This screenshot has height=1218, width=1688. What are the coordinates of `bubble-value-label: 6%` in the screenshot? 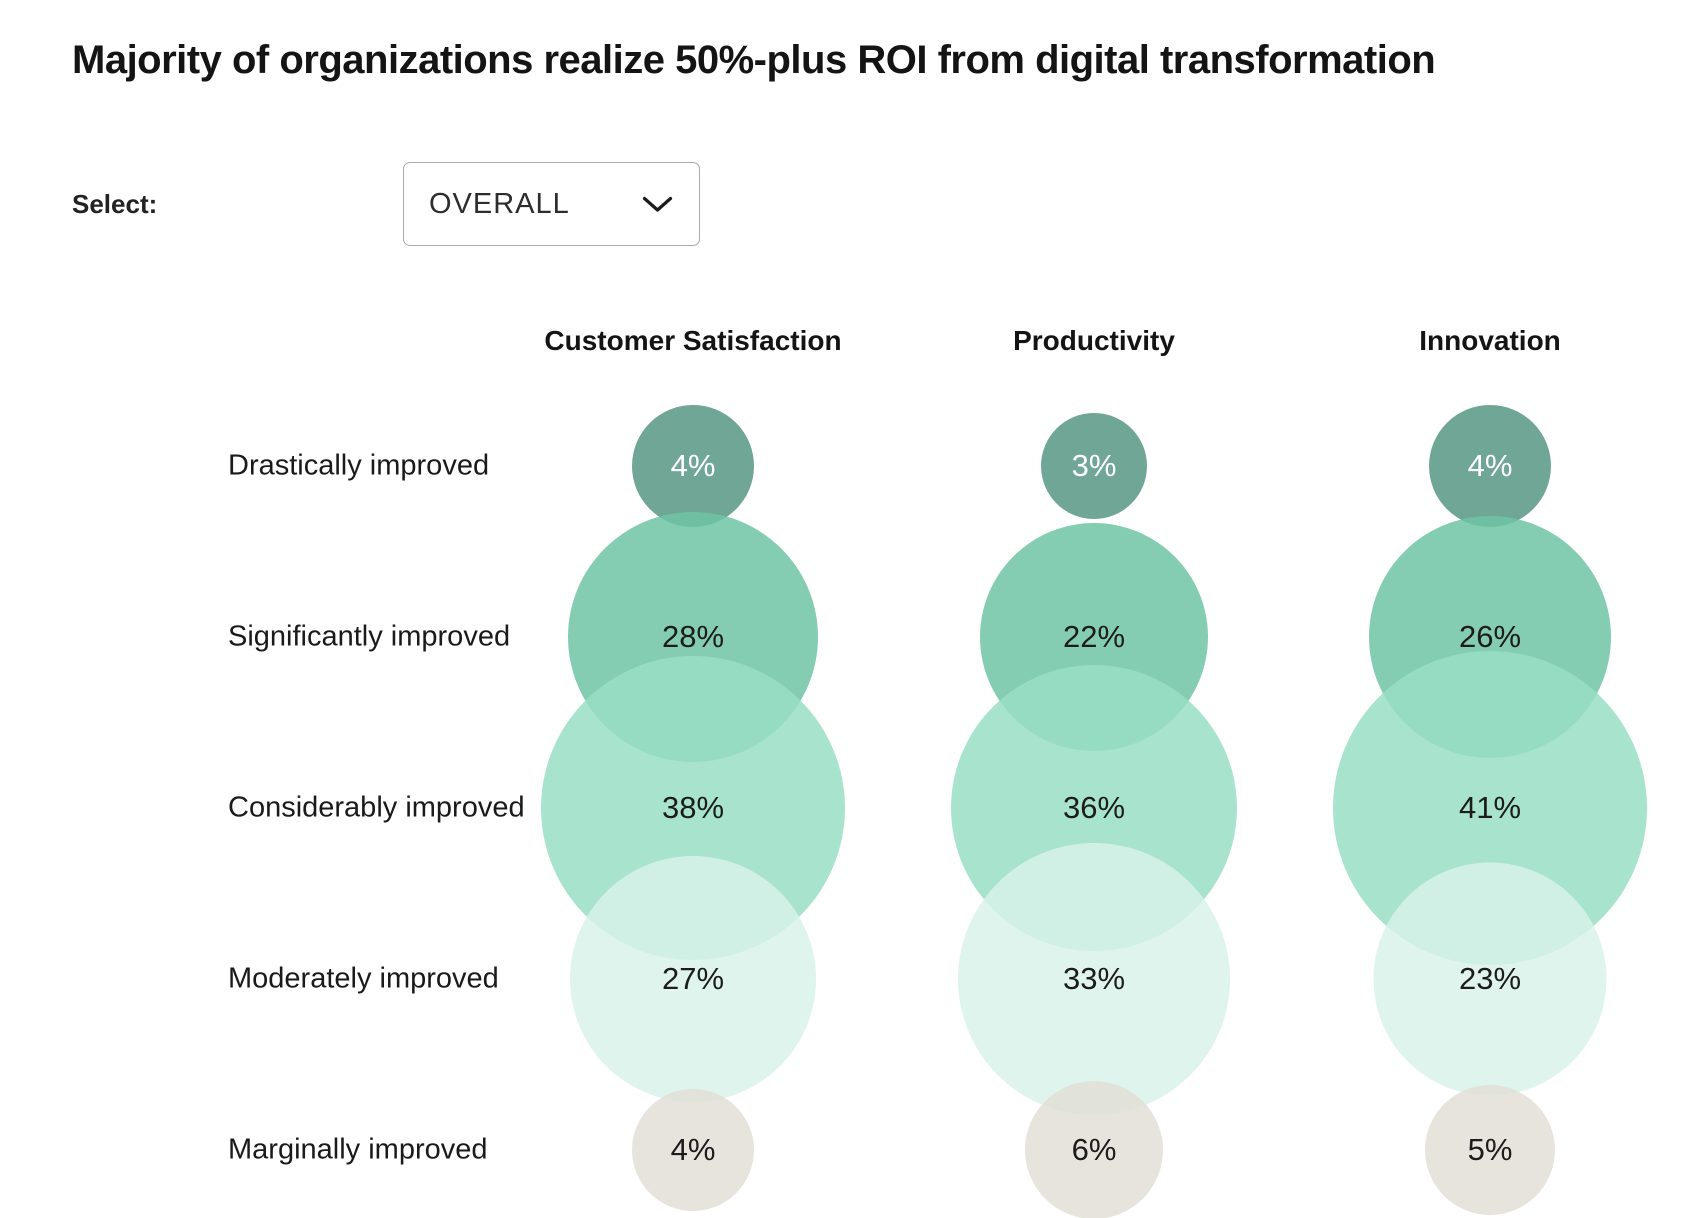 It's located at (1094, 1149).